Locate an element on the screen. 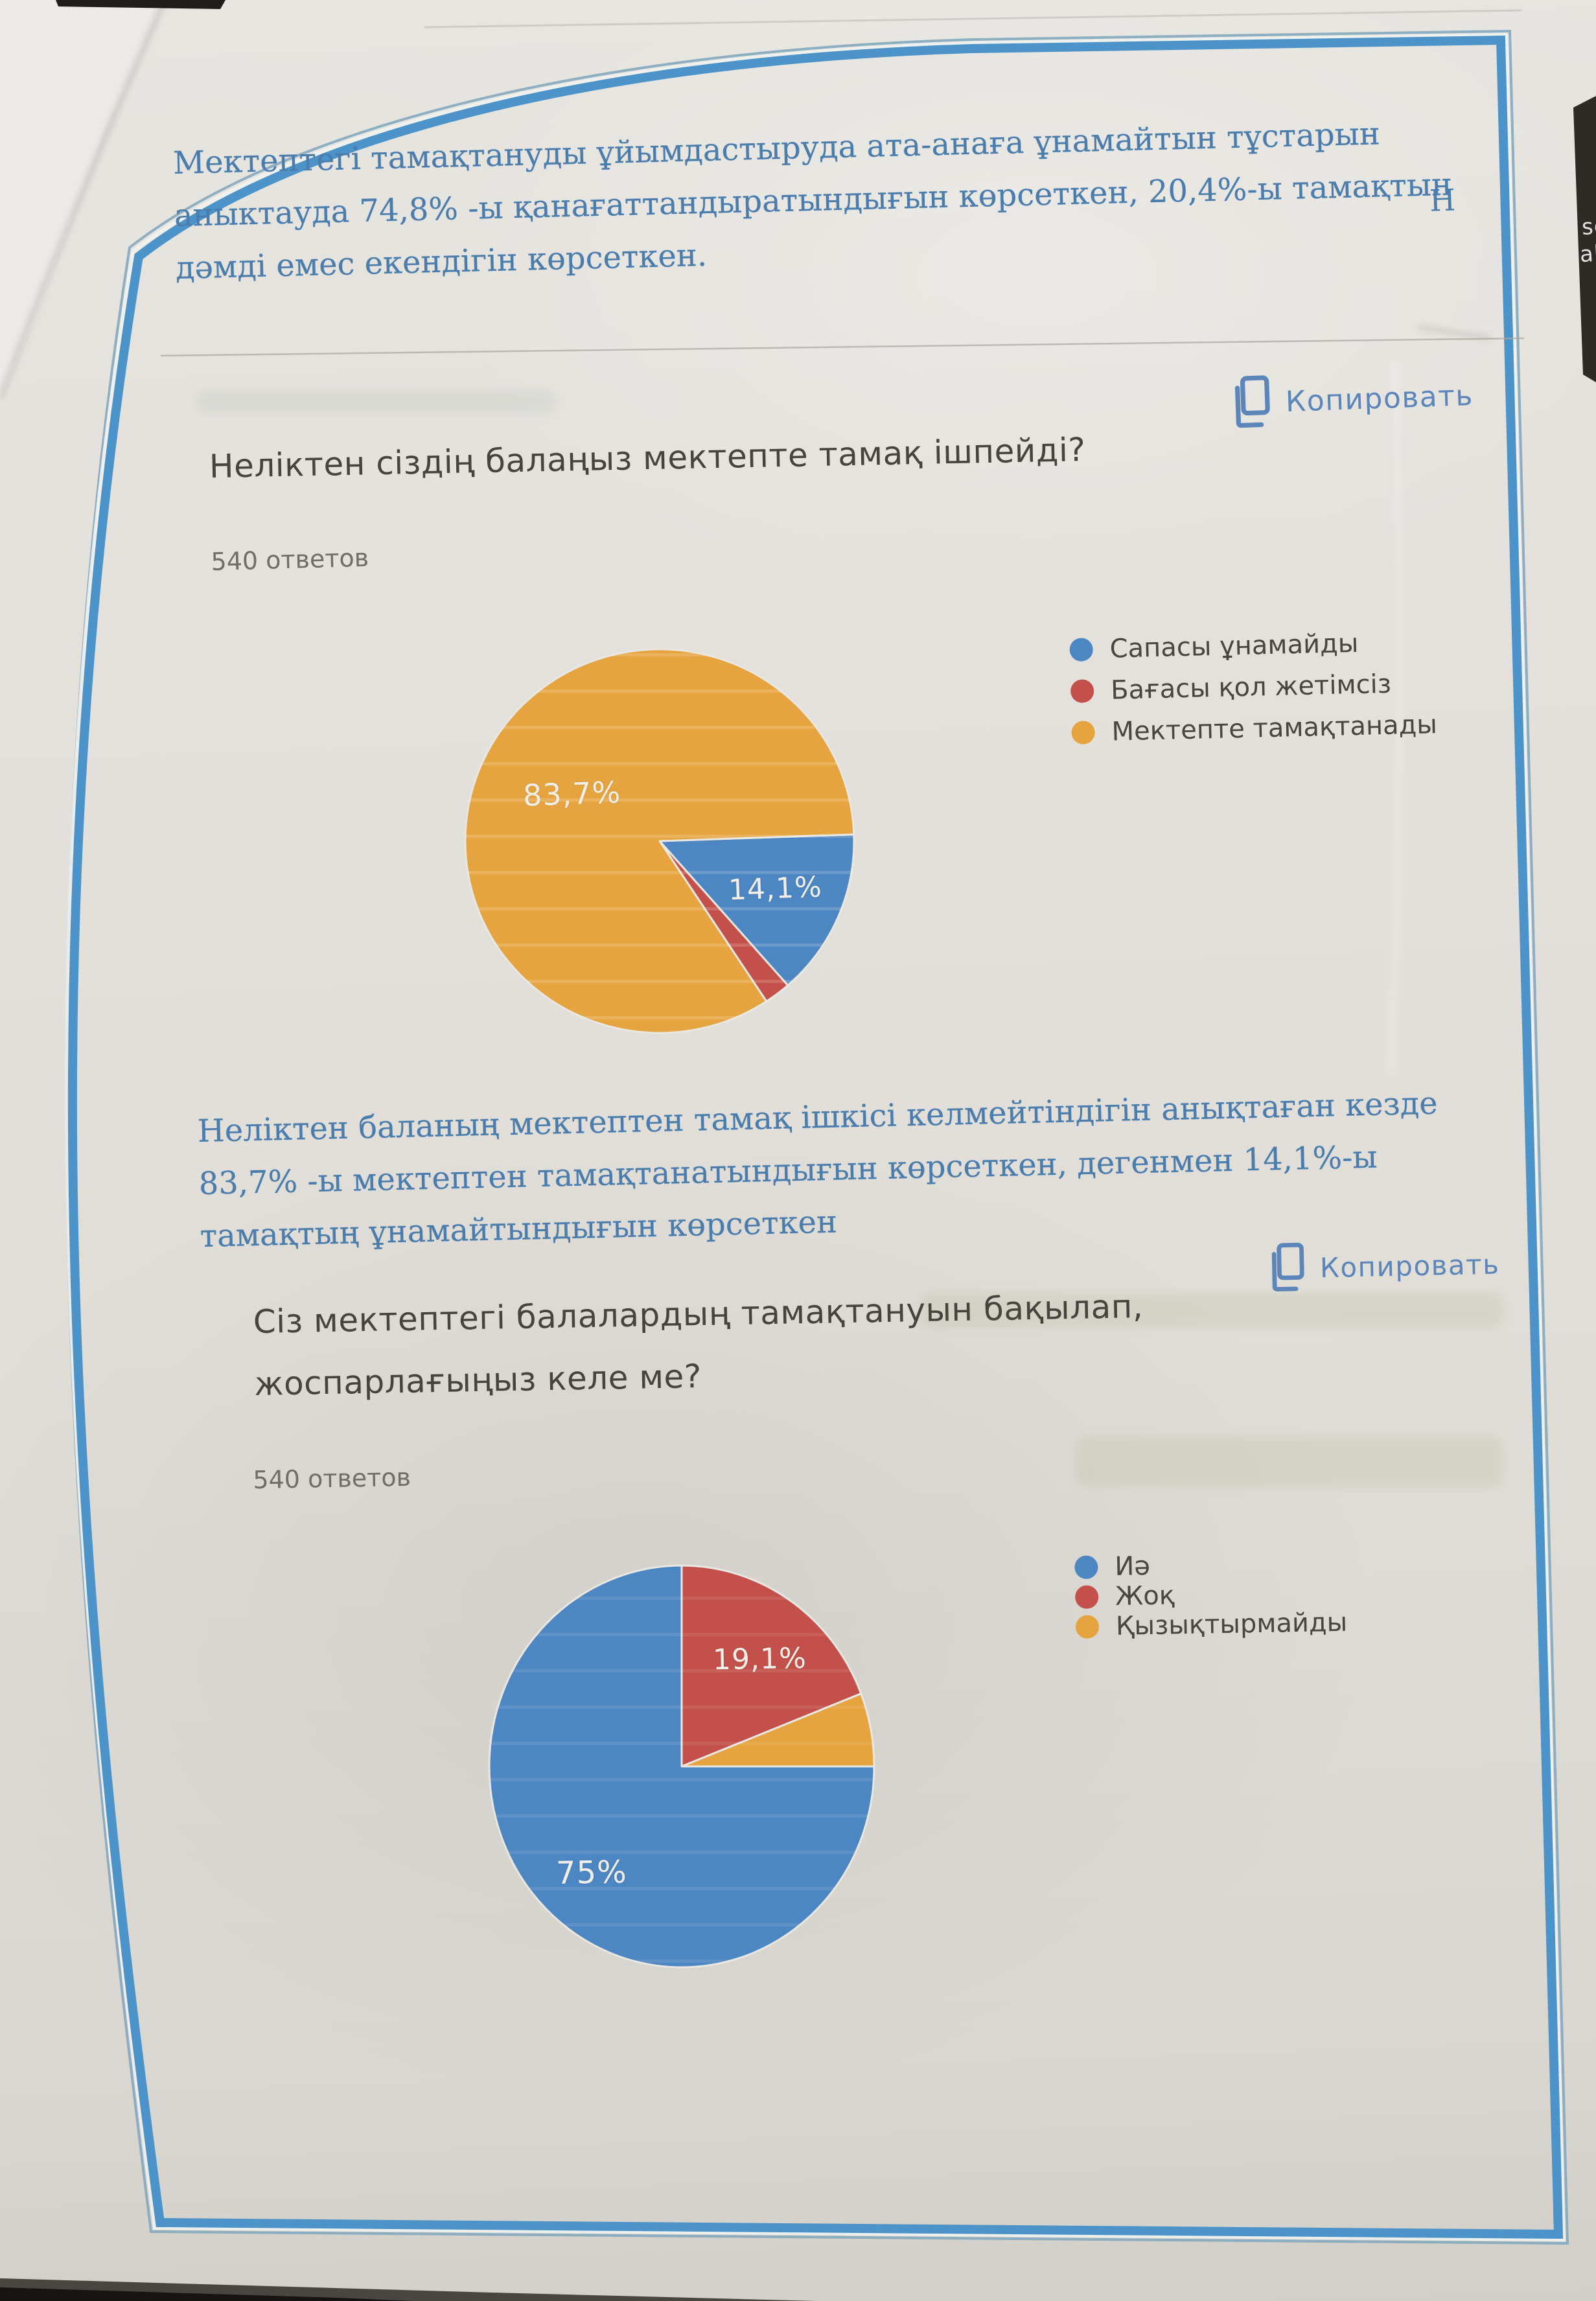 The image size is (1596, 2301). legend-label: Мектепте тамақтанады is located at coordinates (1274, 728).